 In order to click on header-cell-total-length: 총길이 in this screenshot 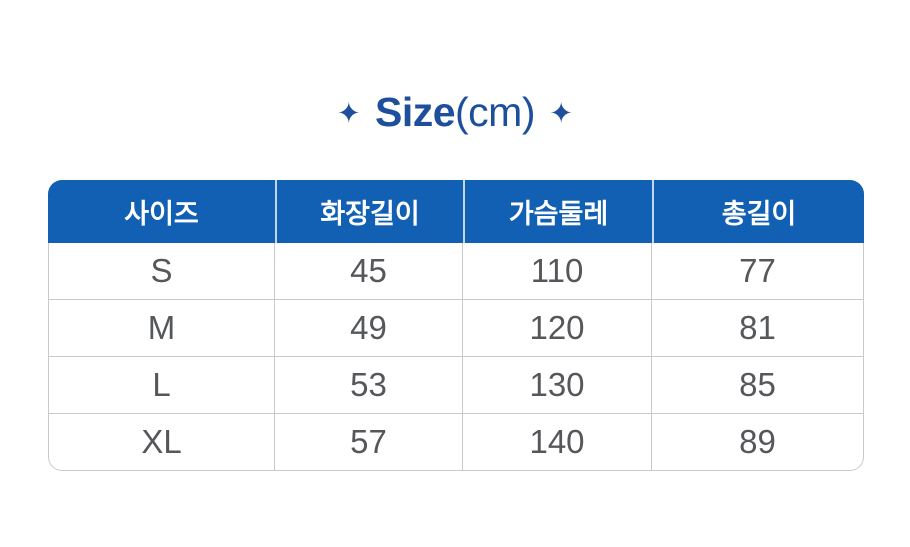, I will do `click(758, 211)`.